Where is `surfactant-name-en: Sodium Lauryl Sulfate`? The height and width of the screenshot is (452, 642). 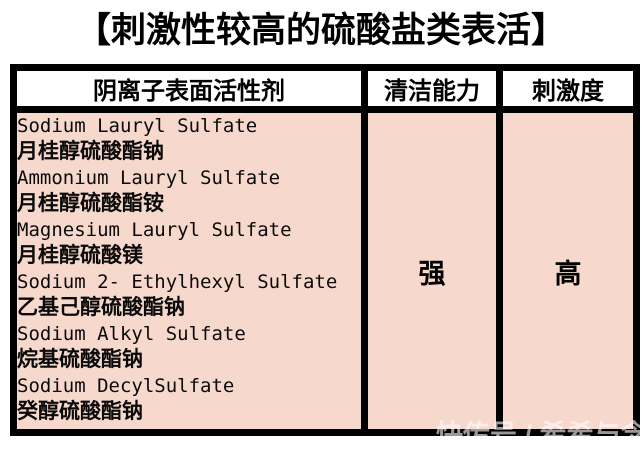
surfactant-name-en: Sodium Lauryl Sulfate is located at coordinates (137, 126).